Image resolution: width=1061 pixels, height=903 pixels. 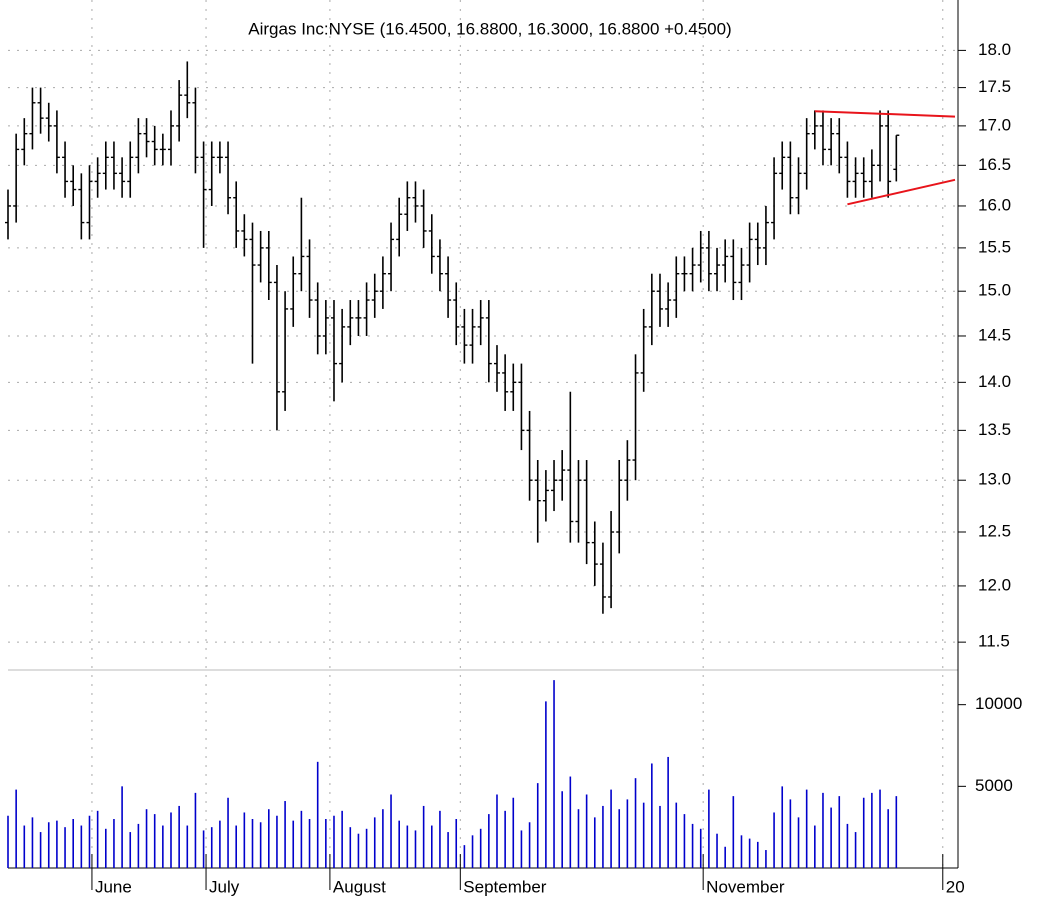 What do you see at coordinates (994, 641) in the screenshot?
I see `y-tick-label: 11.5` at bounding box center [994, 641].